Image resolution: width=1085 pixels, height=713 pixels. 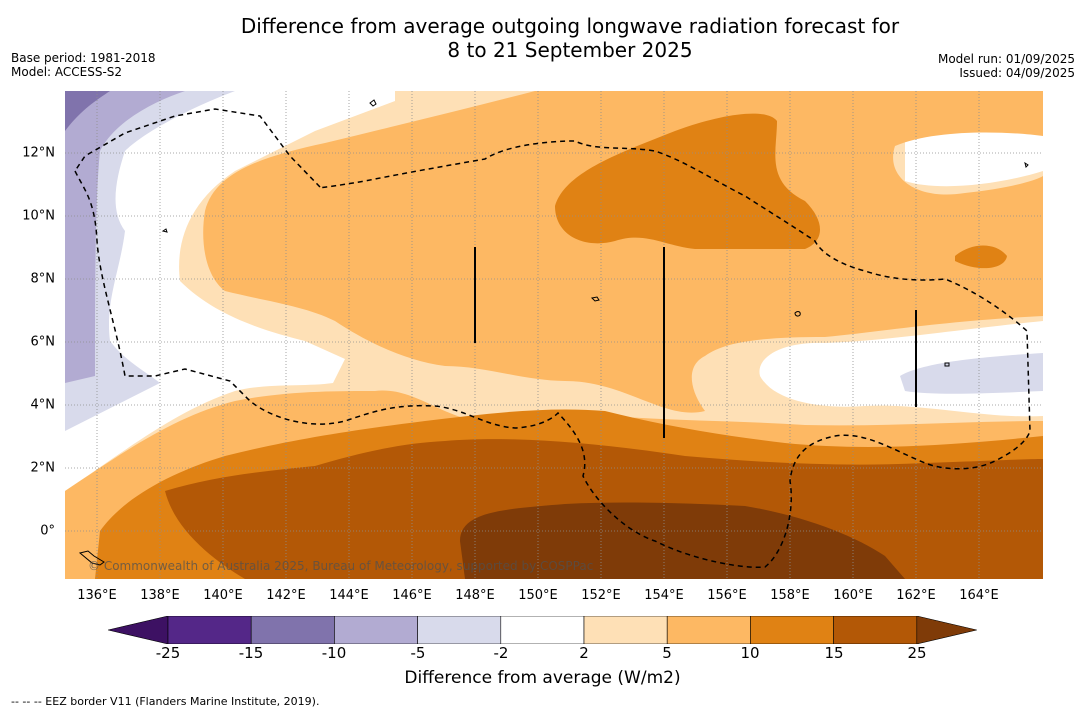 I want to click on colorbar-svg, so click(x=542, y=630).